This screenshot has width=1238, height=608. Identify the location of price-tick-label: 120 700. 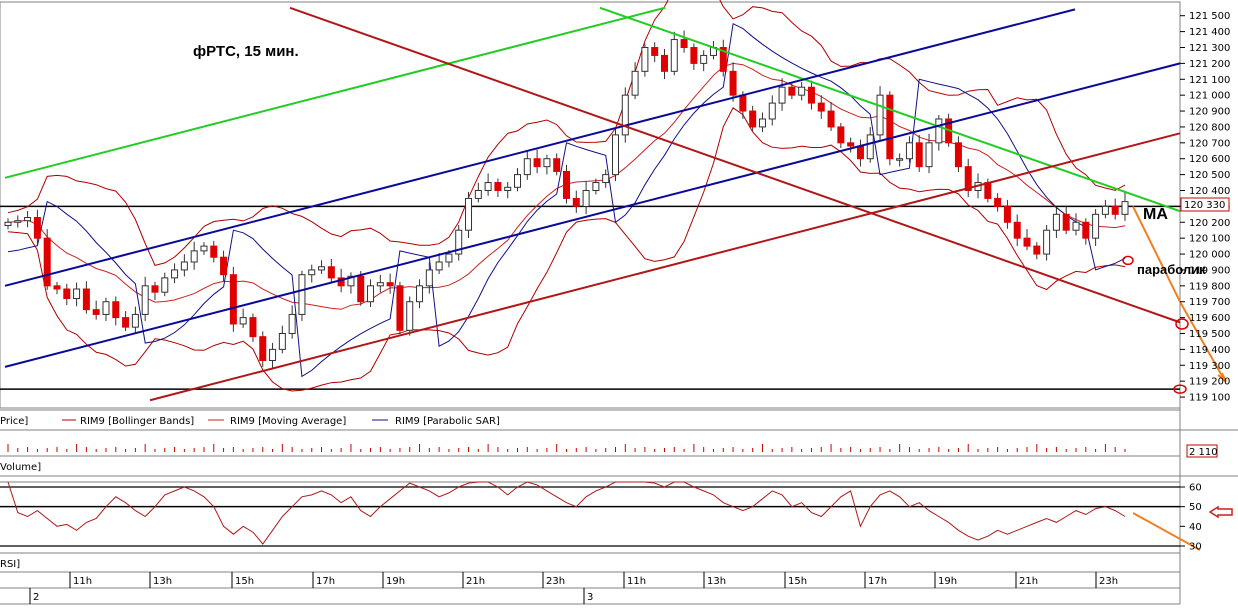
(1209, 143).